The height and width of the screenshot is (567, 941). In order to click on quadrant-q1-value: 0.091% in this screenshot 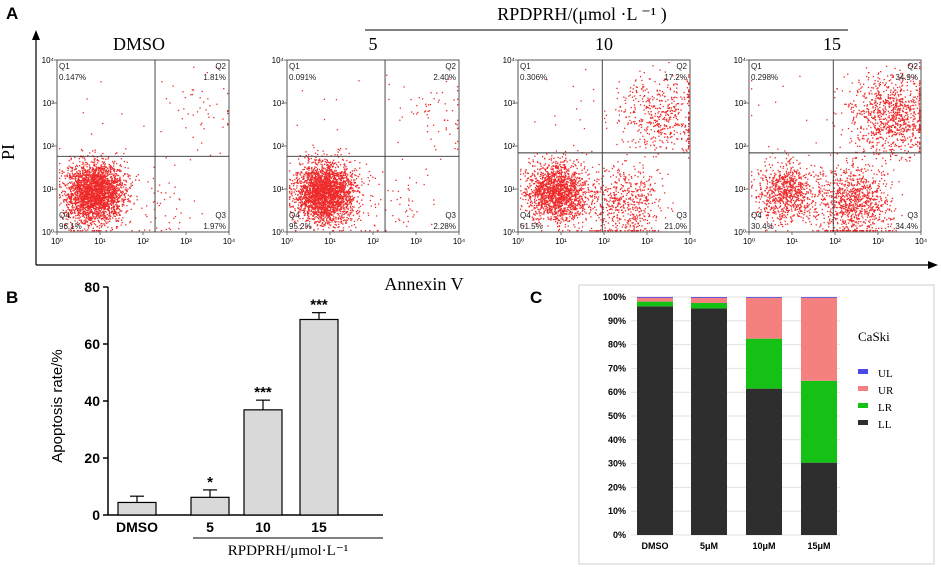, I will do `click(302, 77)`.